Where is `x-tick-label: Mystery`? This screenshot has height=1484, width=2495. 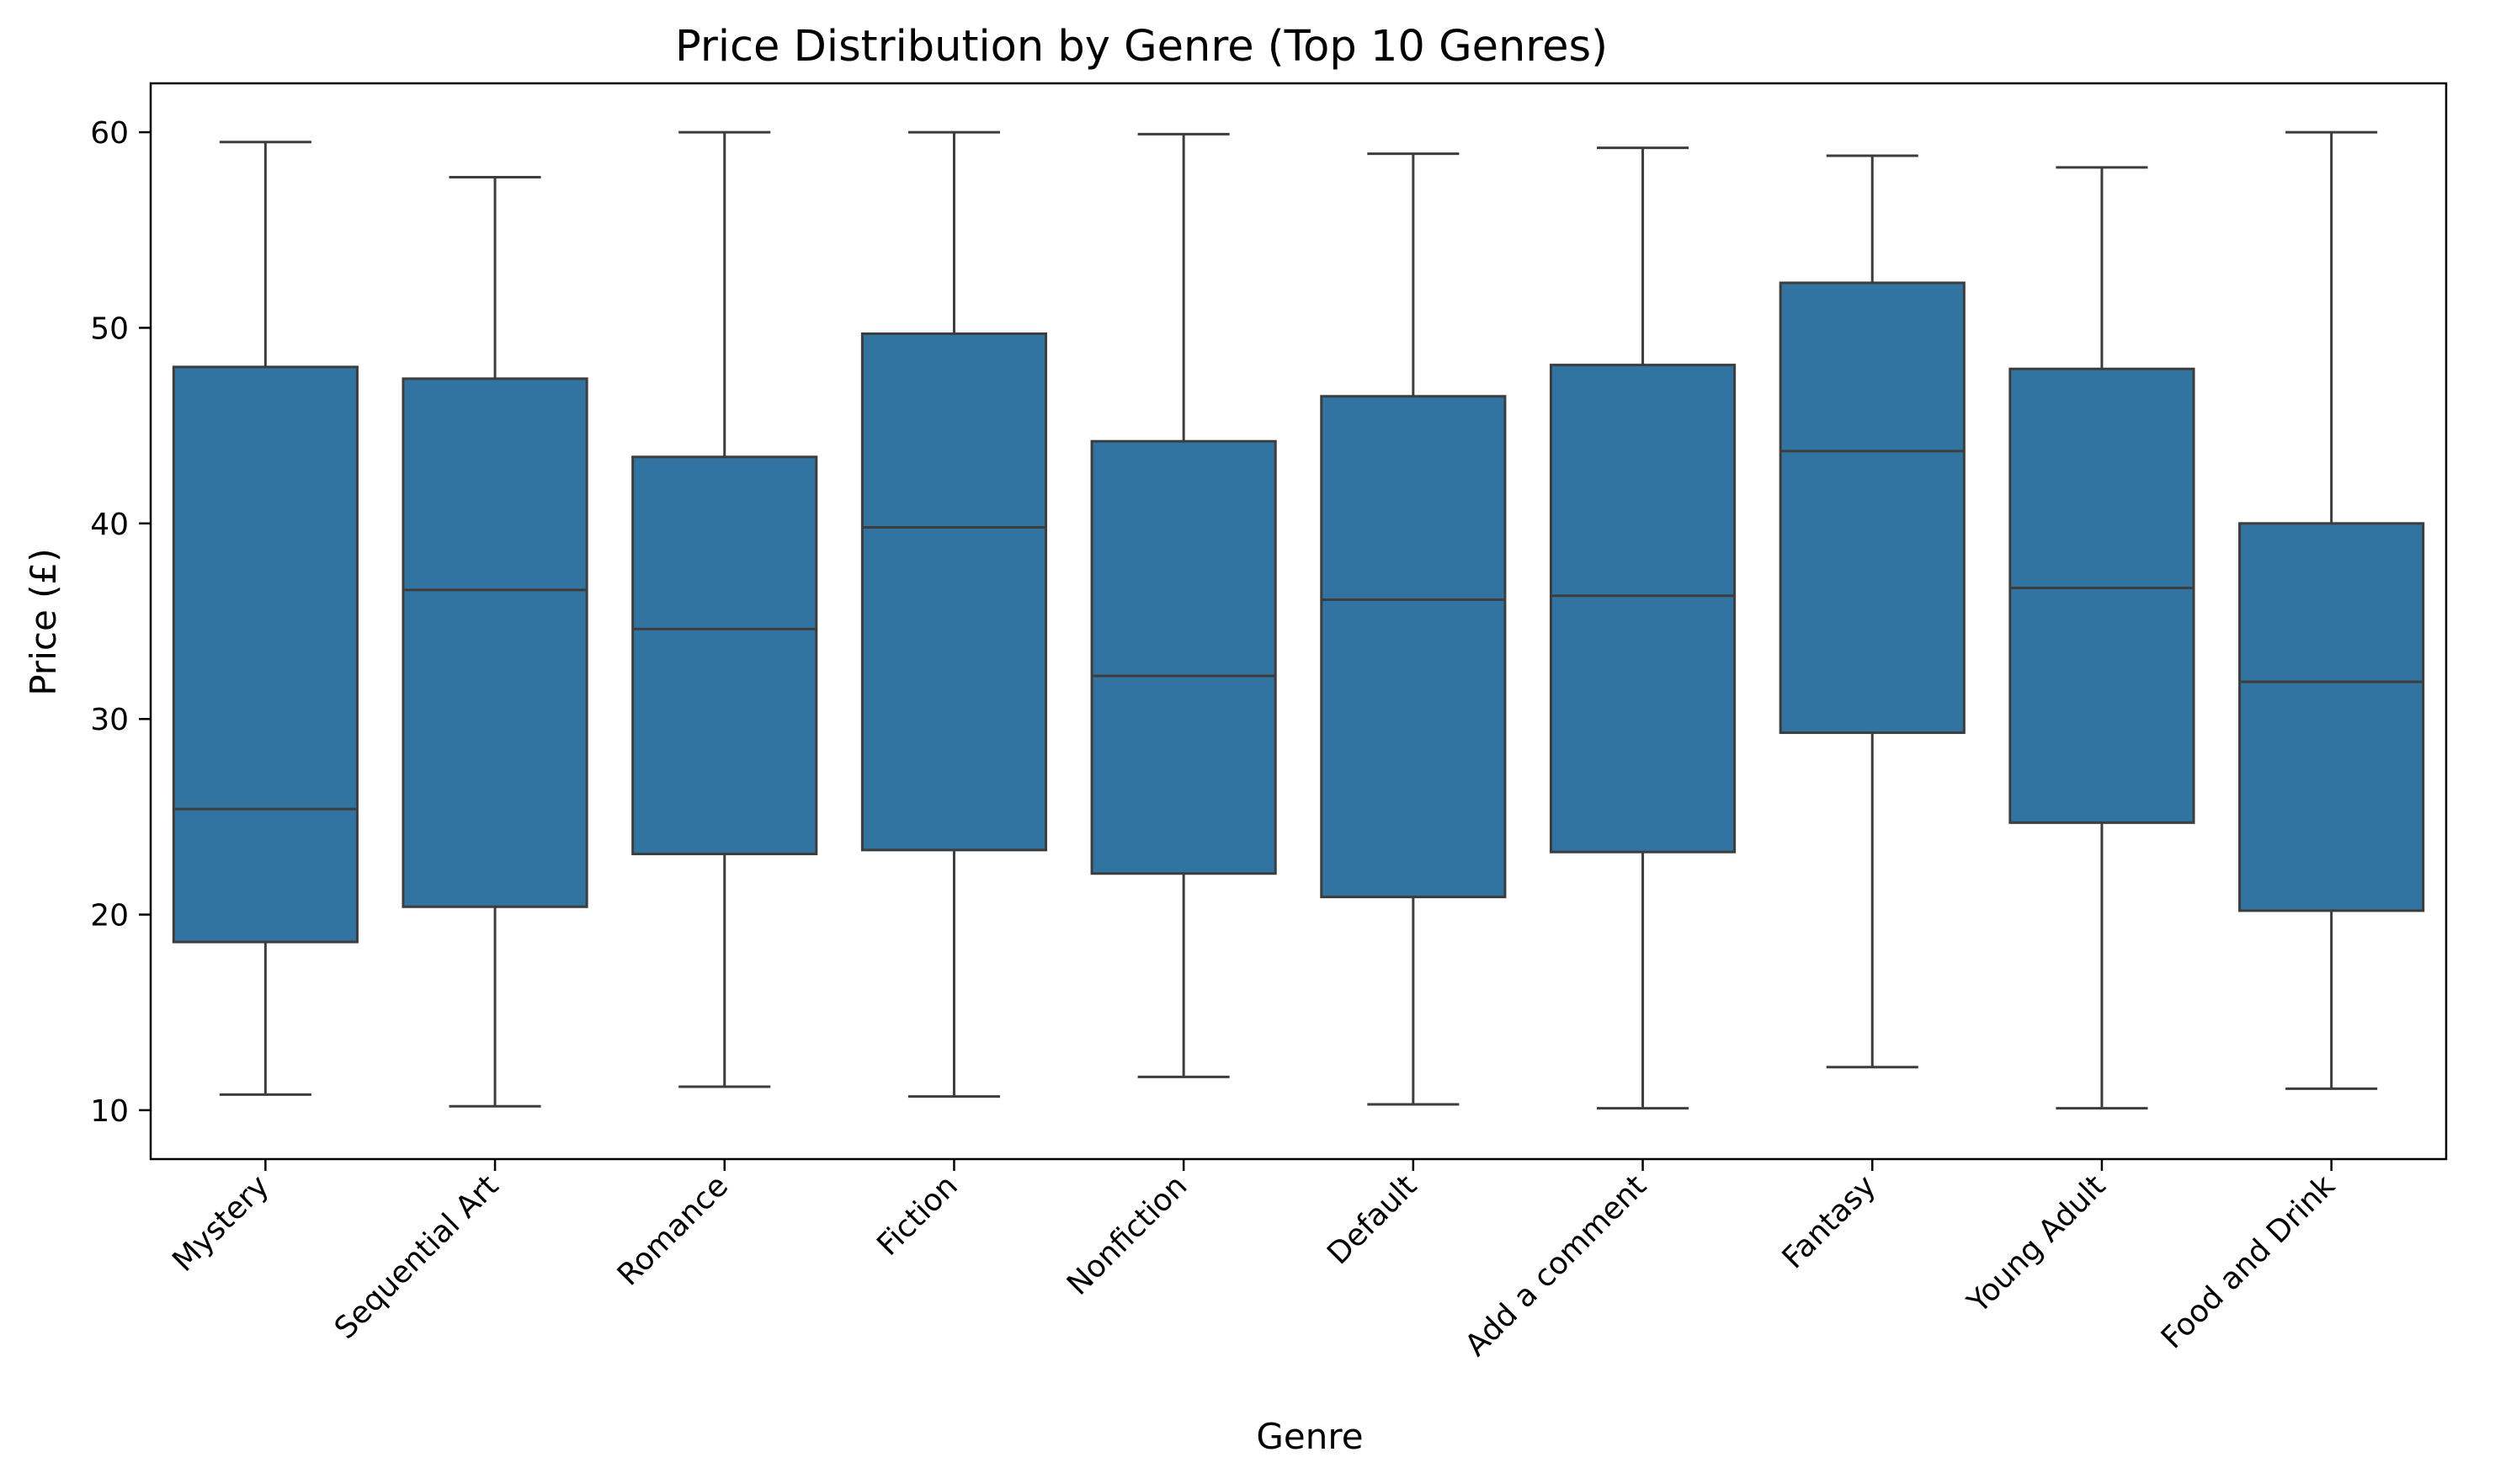
x-tick-label: Mystery is located at coordinates (220, 1223).